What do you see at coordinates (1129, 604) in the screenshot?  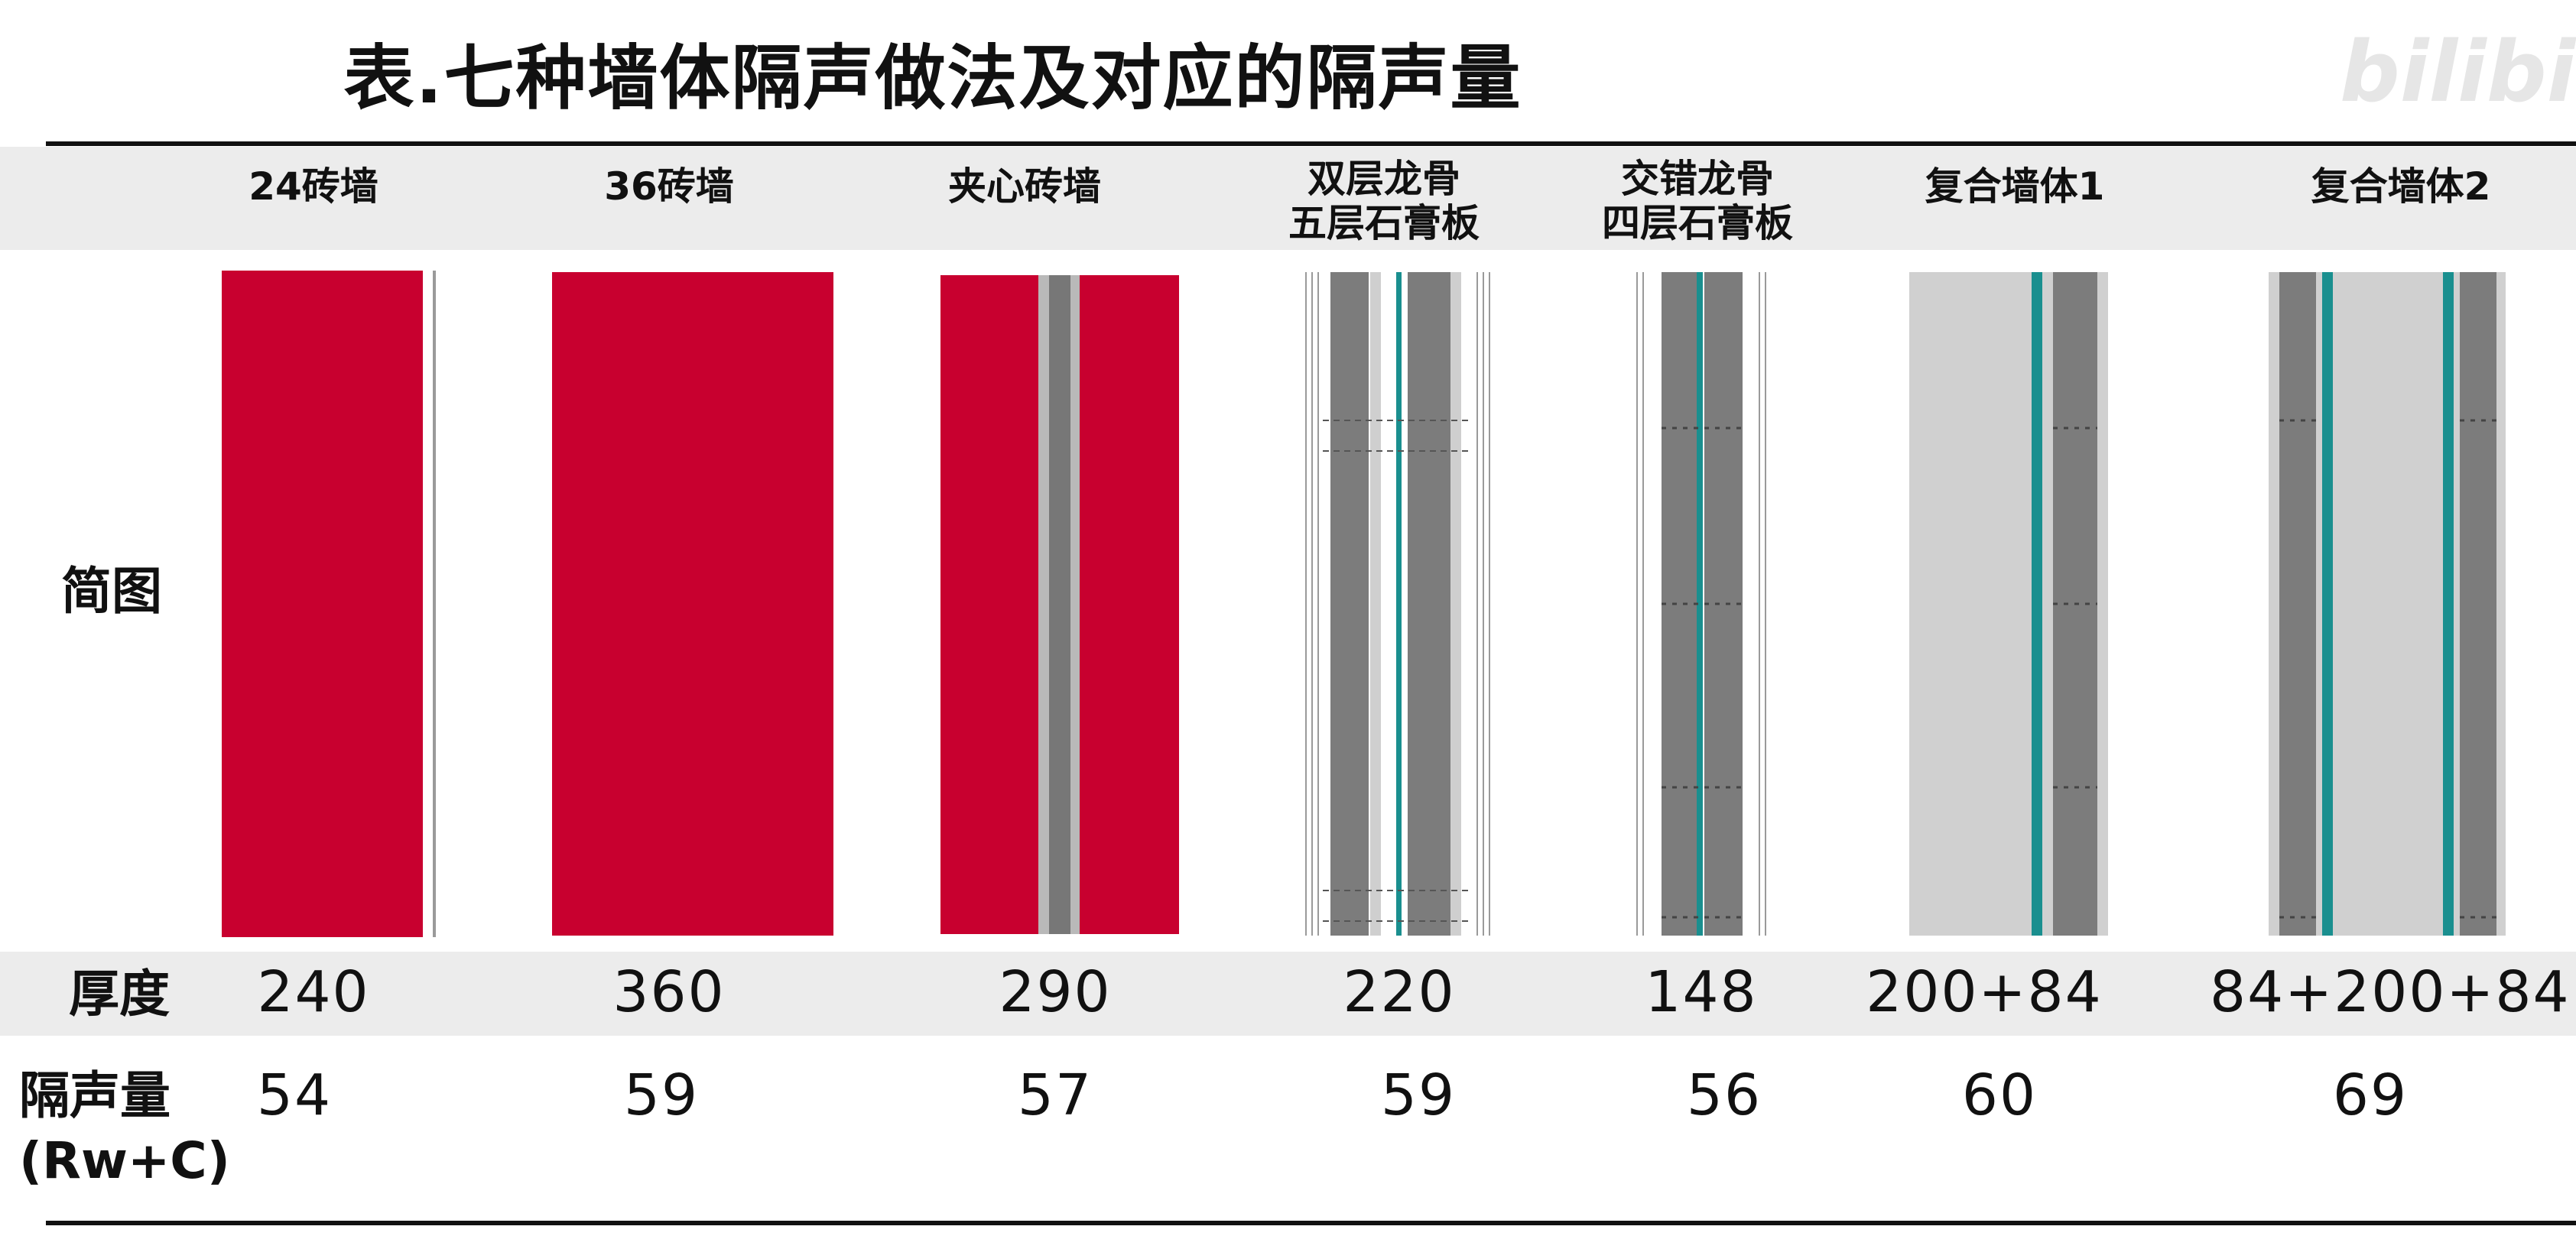 I see `brick-layer-right` at bounding box center [1129, 604].